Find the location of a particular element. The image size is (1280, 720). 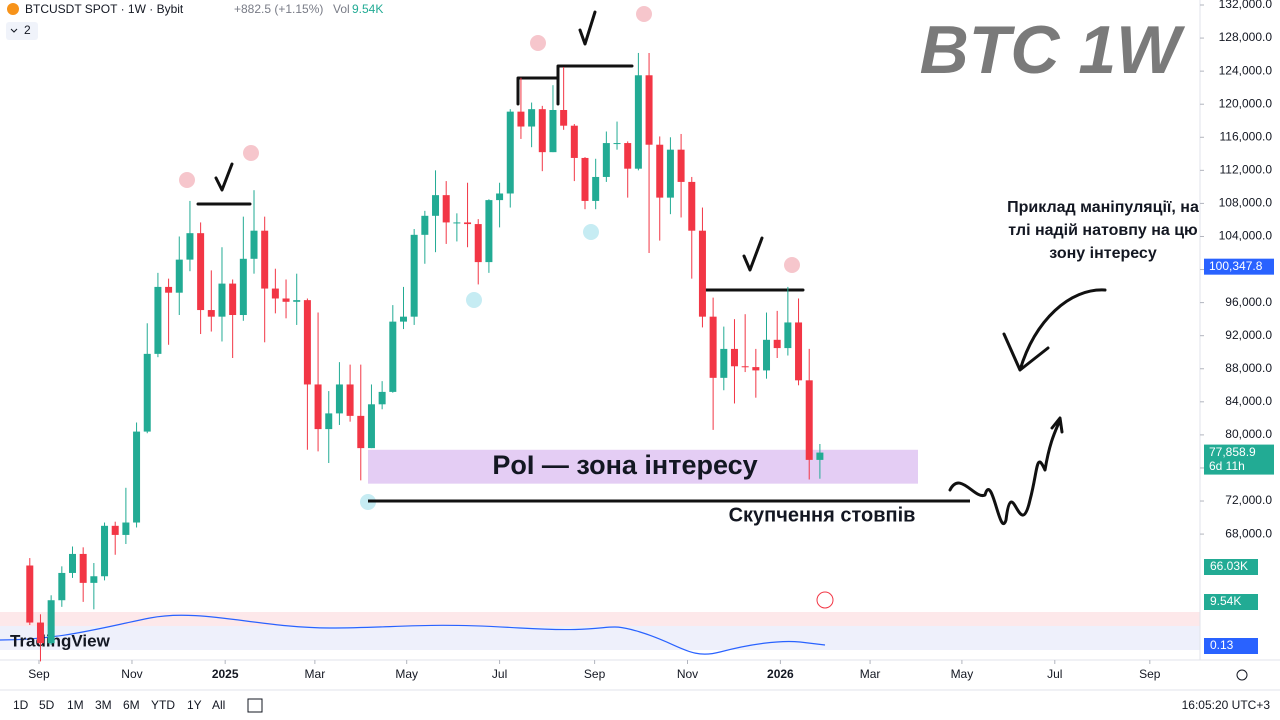

y-tick-label: 132,000.0 is located at coordinates (1246, 5).